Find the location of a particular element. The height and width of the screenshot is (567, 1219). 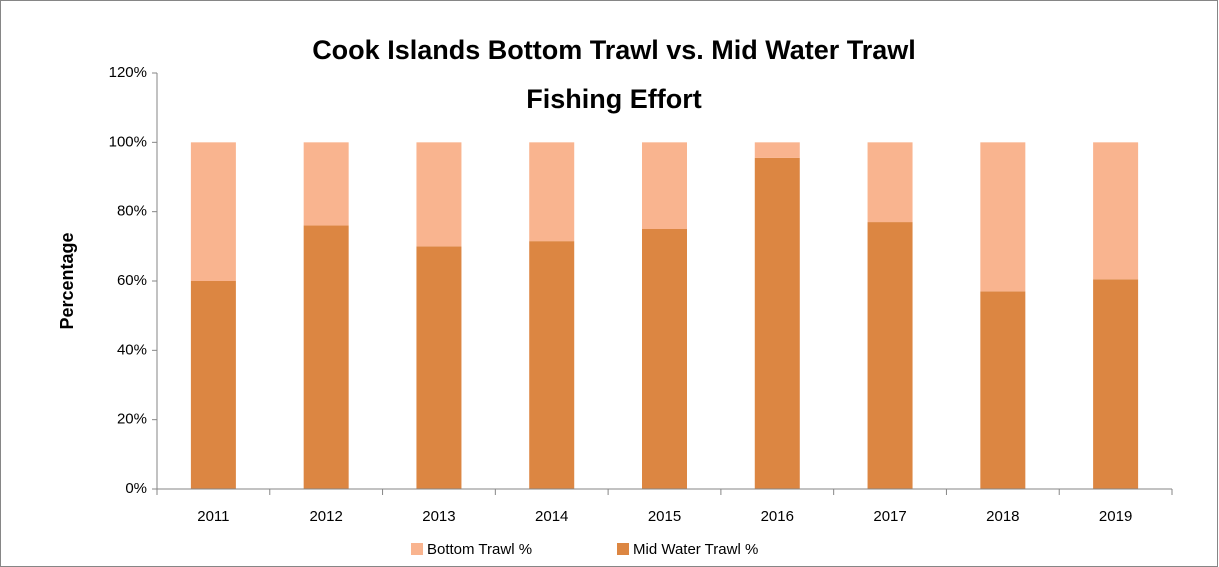

y-tick-label: 40% is located at coordinates (132, 349).